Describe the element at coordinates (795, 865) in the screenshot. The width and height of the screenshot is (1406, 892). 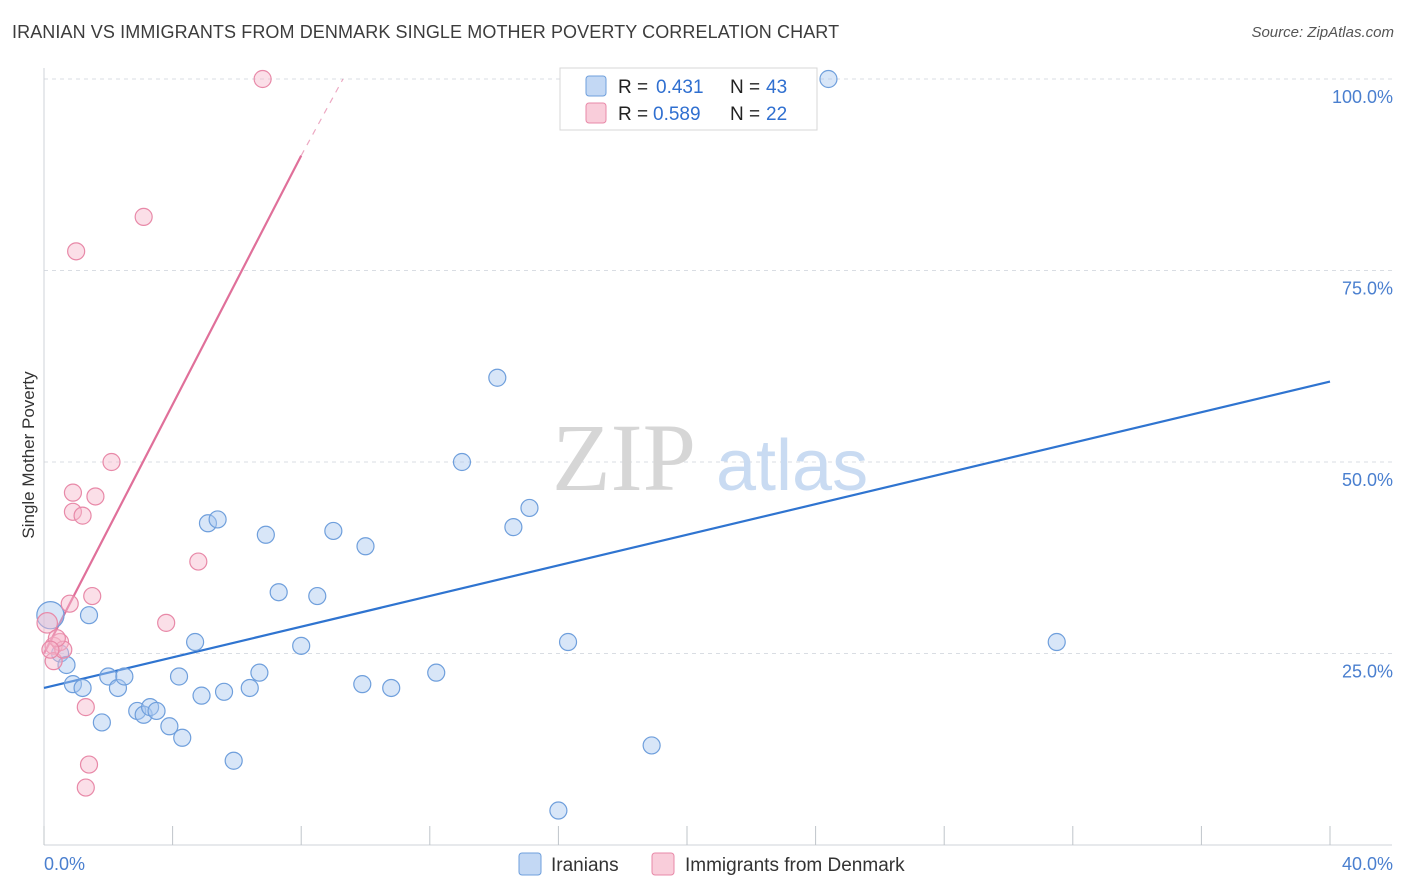
I see `series-name-denmark: Immigrants from Denmark` at that location.